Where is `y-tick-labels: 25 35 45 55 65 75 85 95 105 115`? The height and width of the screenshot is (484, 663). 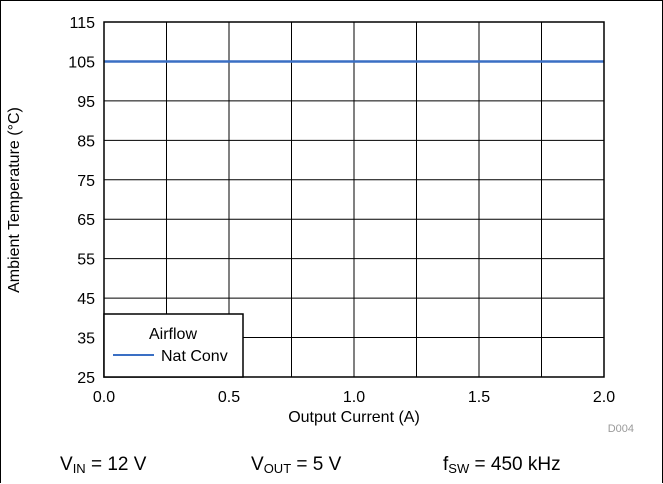
y-tick-labels: 25 35 45 55 65 75 85 95 105 115 is located at coordinates (81, 201).